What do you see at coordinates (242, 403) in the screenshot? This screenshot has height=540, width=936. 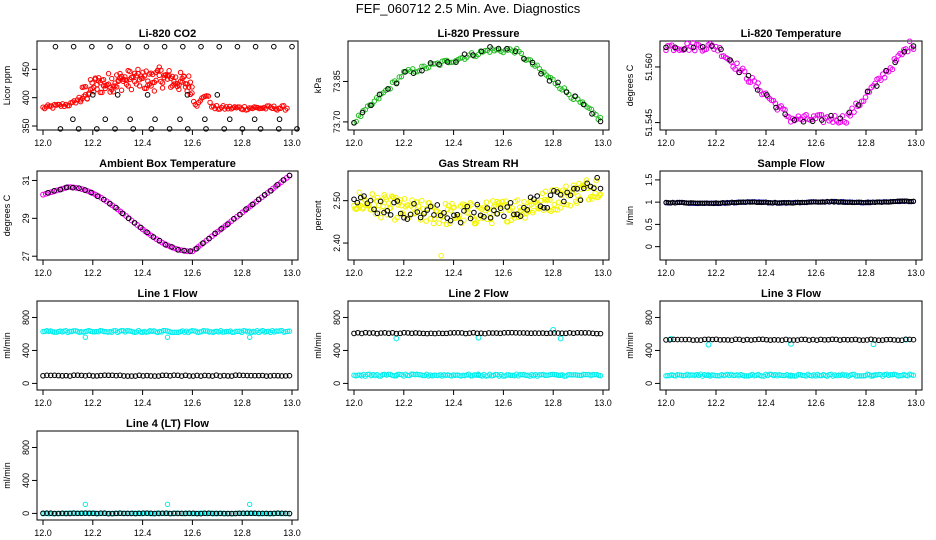 I see `x-tick-label: 12.8` at bounding box center [242, 403].